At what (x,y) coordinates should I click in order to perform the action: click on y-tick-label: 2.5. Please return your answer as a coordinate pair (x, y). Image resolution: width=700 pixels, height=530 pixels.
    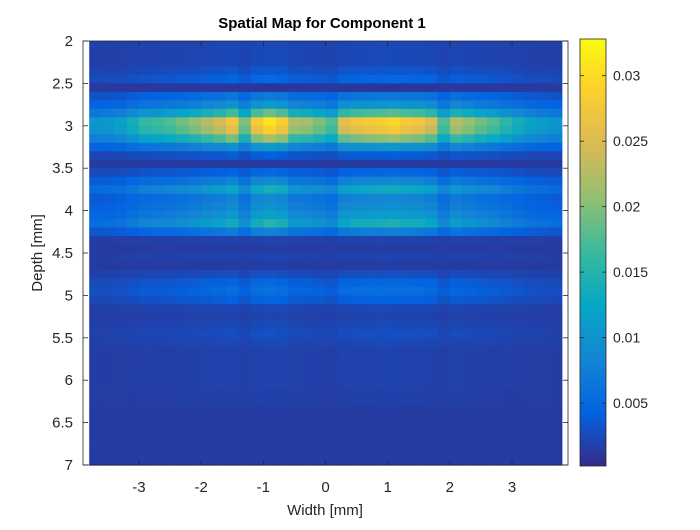
    Looking at the image, I should click on (62, 83).